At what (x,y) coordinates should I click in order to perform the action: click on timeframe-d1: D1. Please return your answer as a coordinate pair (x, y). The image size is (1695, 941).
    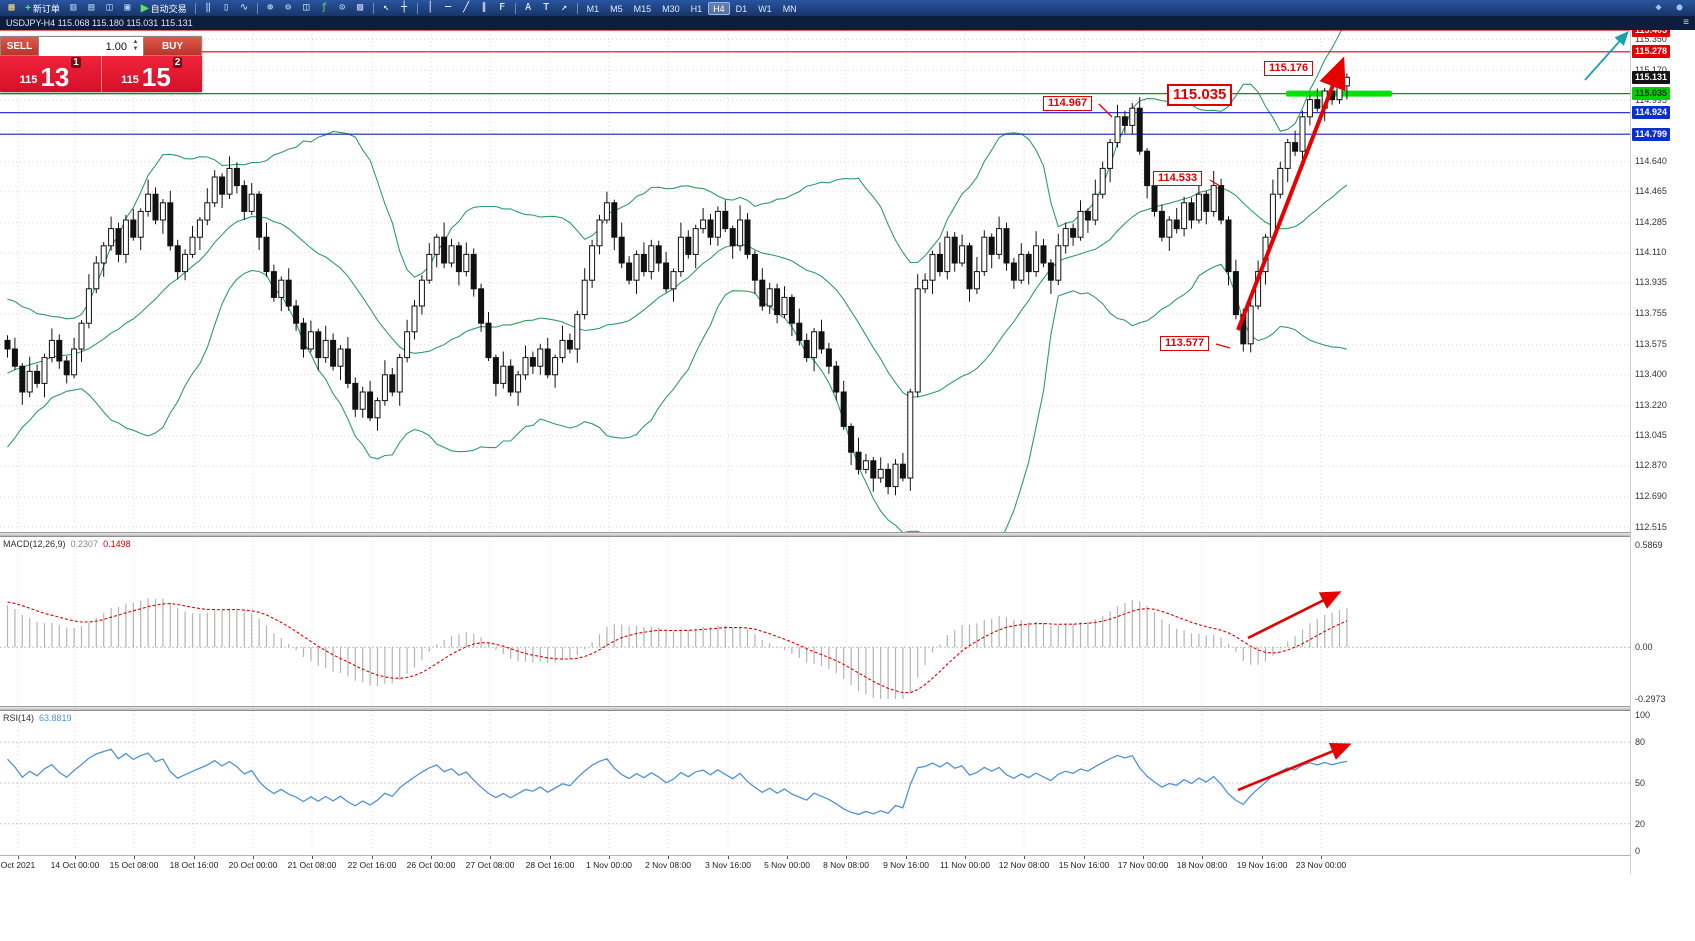
    Looking at the image, I should click on (741, 8).